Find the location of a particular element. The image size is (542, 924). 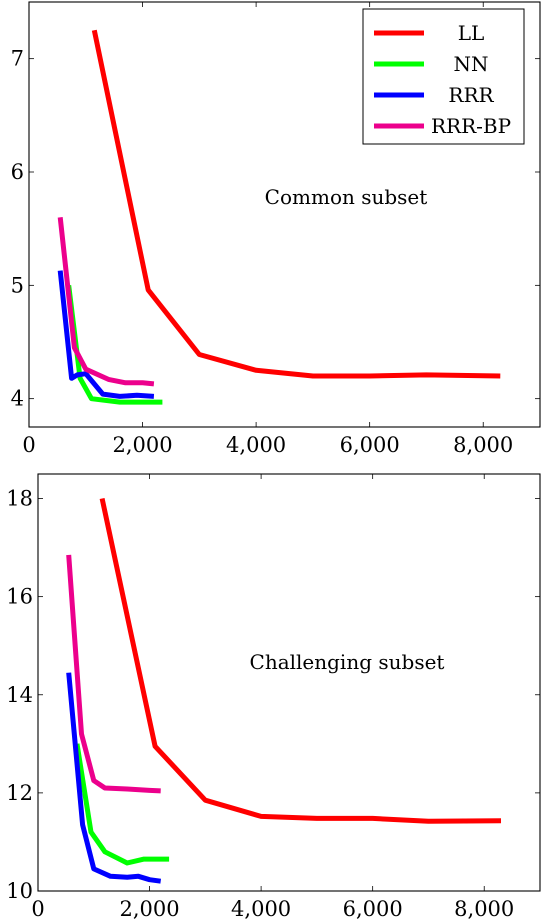

y-tick-label: 18 is located at coordinates (19, 499).